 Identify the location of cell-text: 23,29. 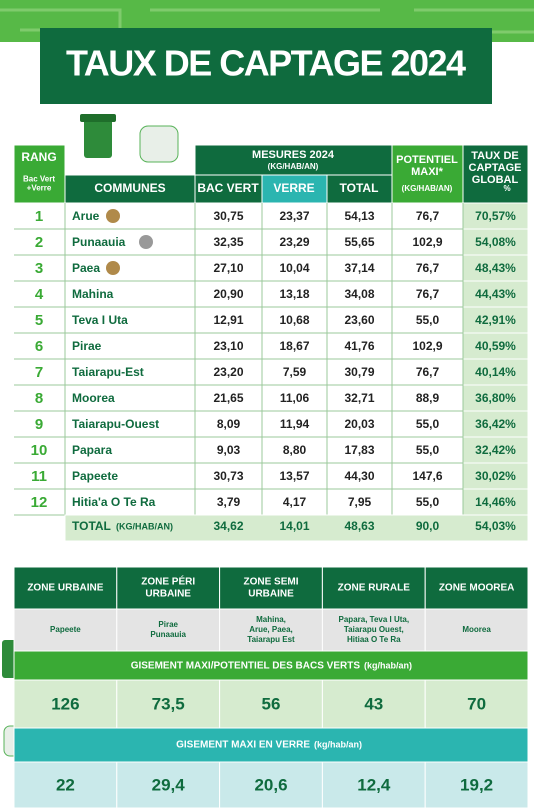
(294, 242).